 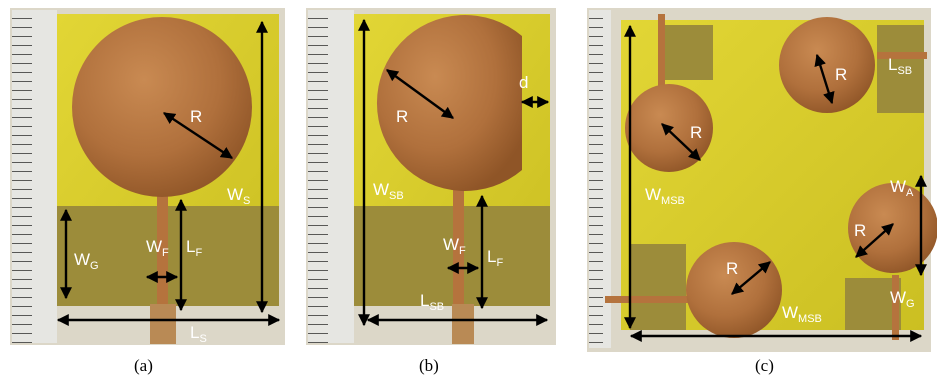 What do you see at coordinates (665, 196) in the screenshot?
I see `label-c-wmsb-left: WMSB` at bounding box center [665, 196].